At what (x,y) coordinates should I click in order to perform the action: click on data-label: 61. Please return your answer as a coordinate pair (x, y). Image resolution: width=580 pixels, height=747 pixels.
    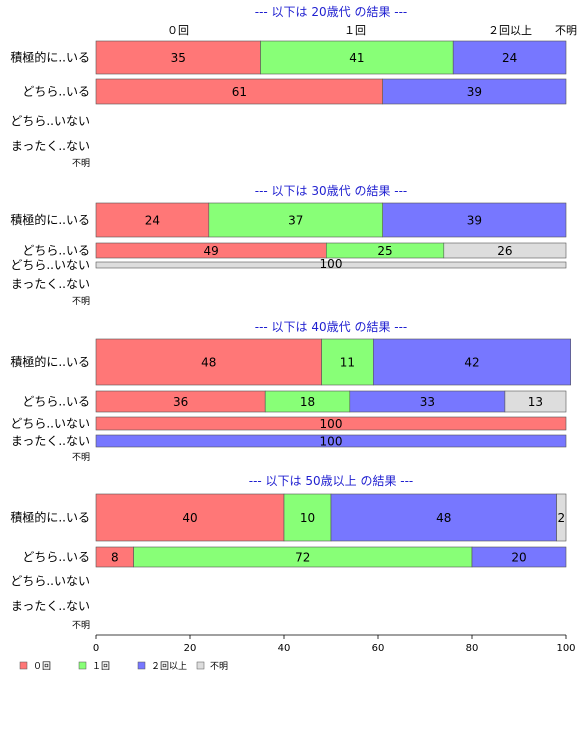
    Looking at the image, I should click on (239, 92).